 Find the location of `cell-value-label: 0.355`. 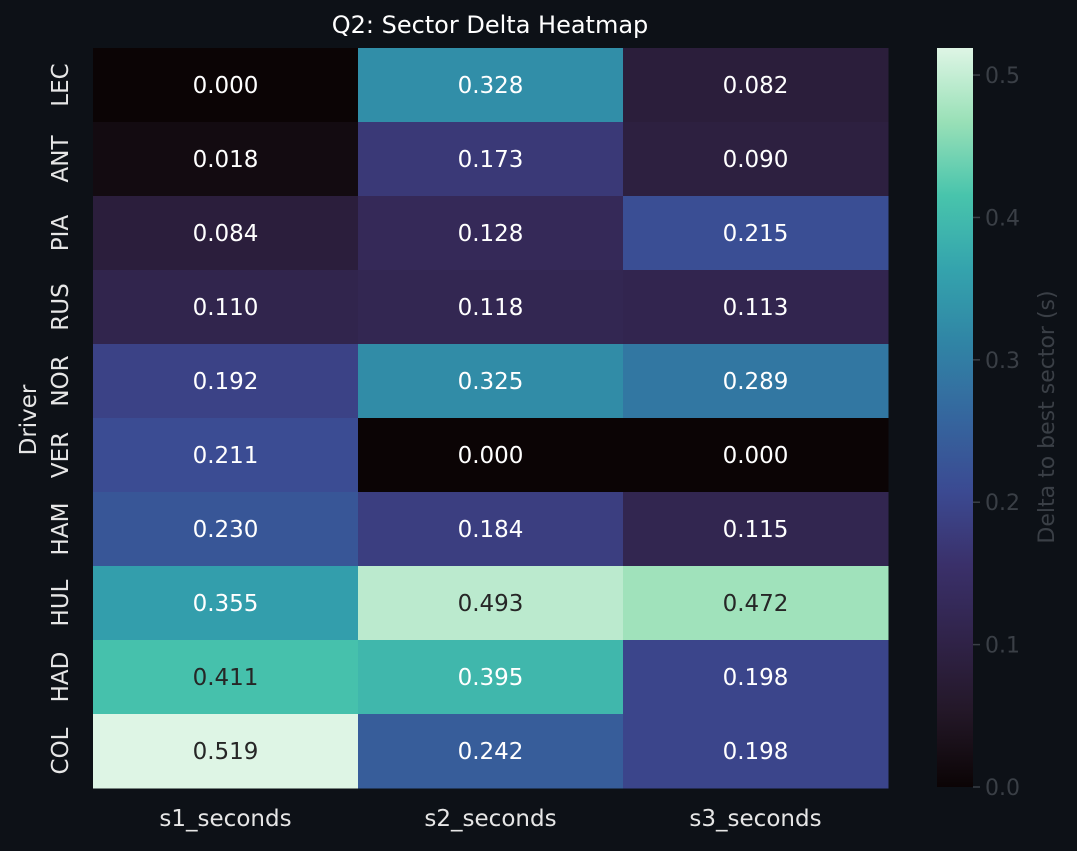

cell-value-label: 0.355 is located at coordinates (226, 604).